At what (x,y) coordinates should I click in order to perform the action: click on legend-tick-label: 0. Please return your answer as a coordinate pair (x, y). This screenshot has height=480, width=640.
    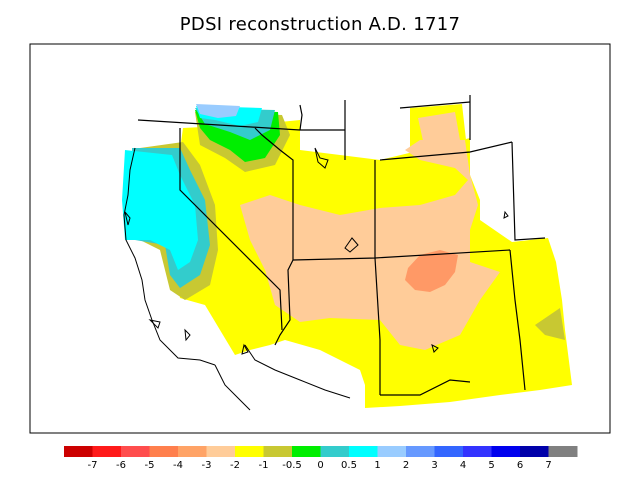
    Looking at the image, I should click on (320, 465).